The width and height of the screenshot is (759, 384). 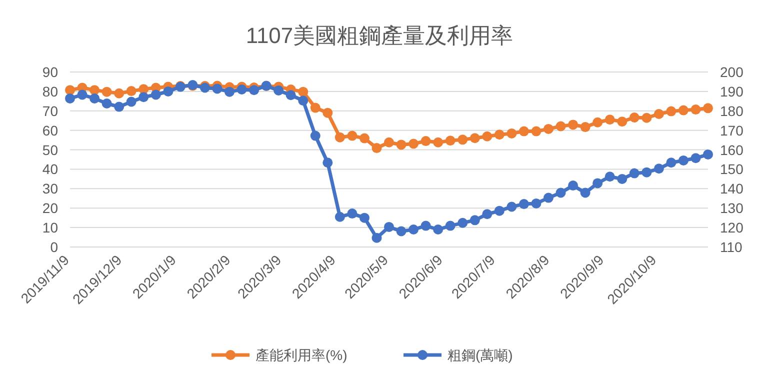 I want to click on legend-label: 粗鋼(萬噸), so click(x=480, y=355).